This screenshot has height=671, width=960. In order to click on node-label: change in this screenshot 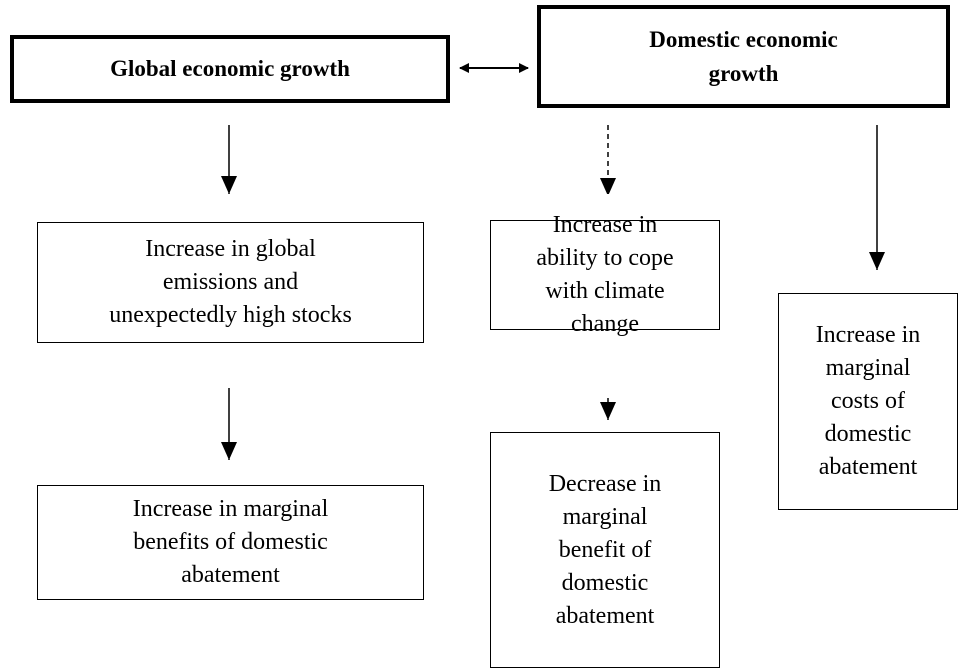, I will do `click(605, 324)`.